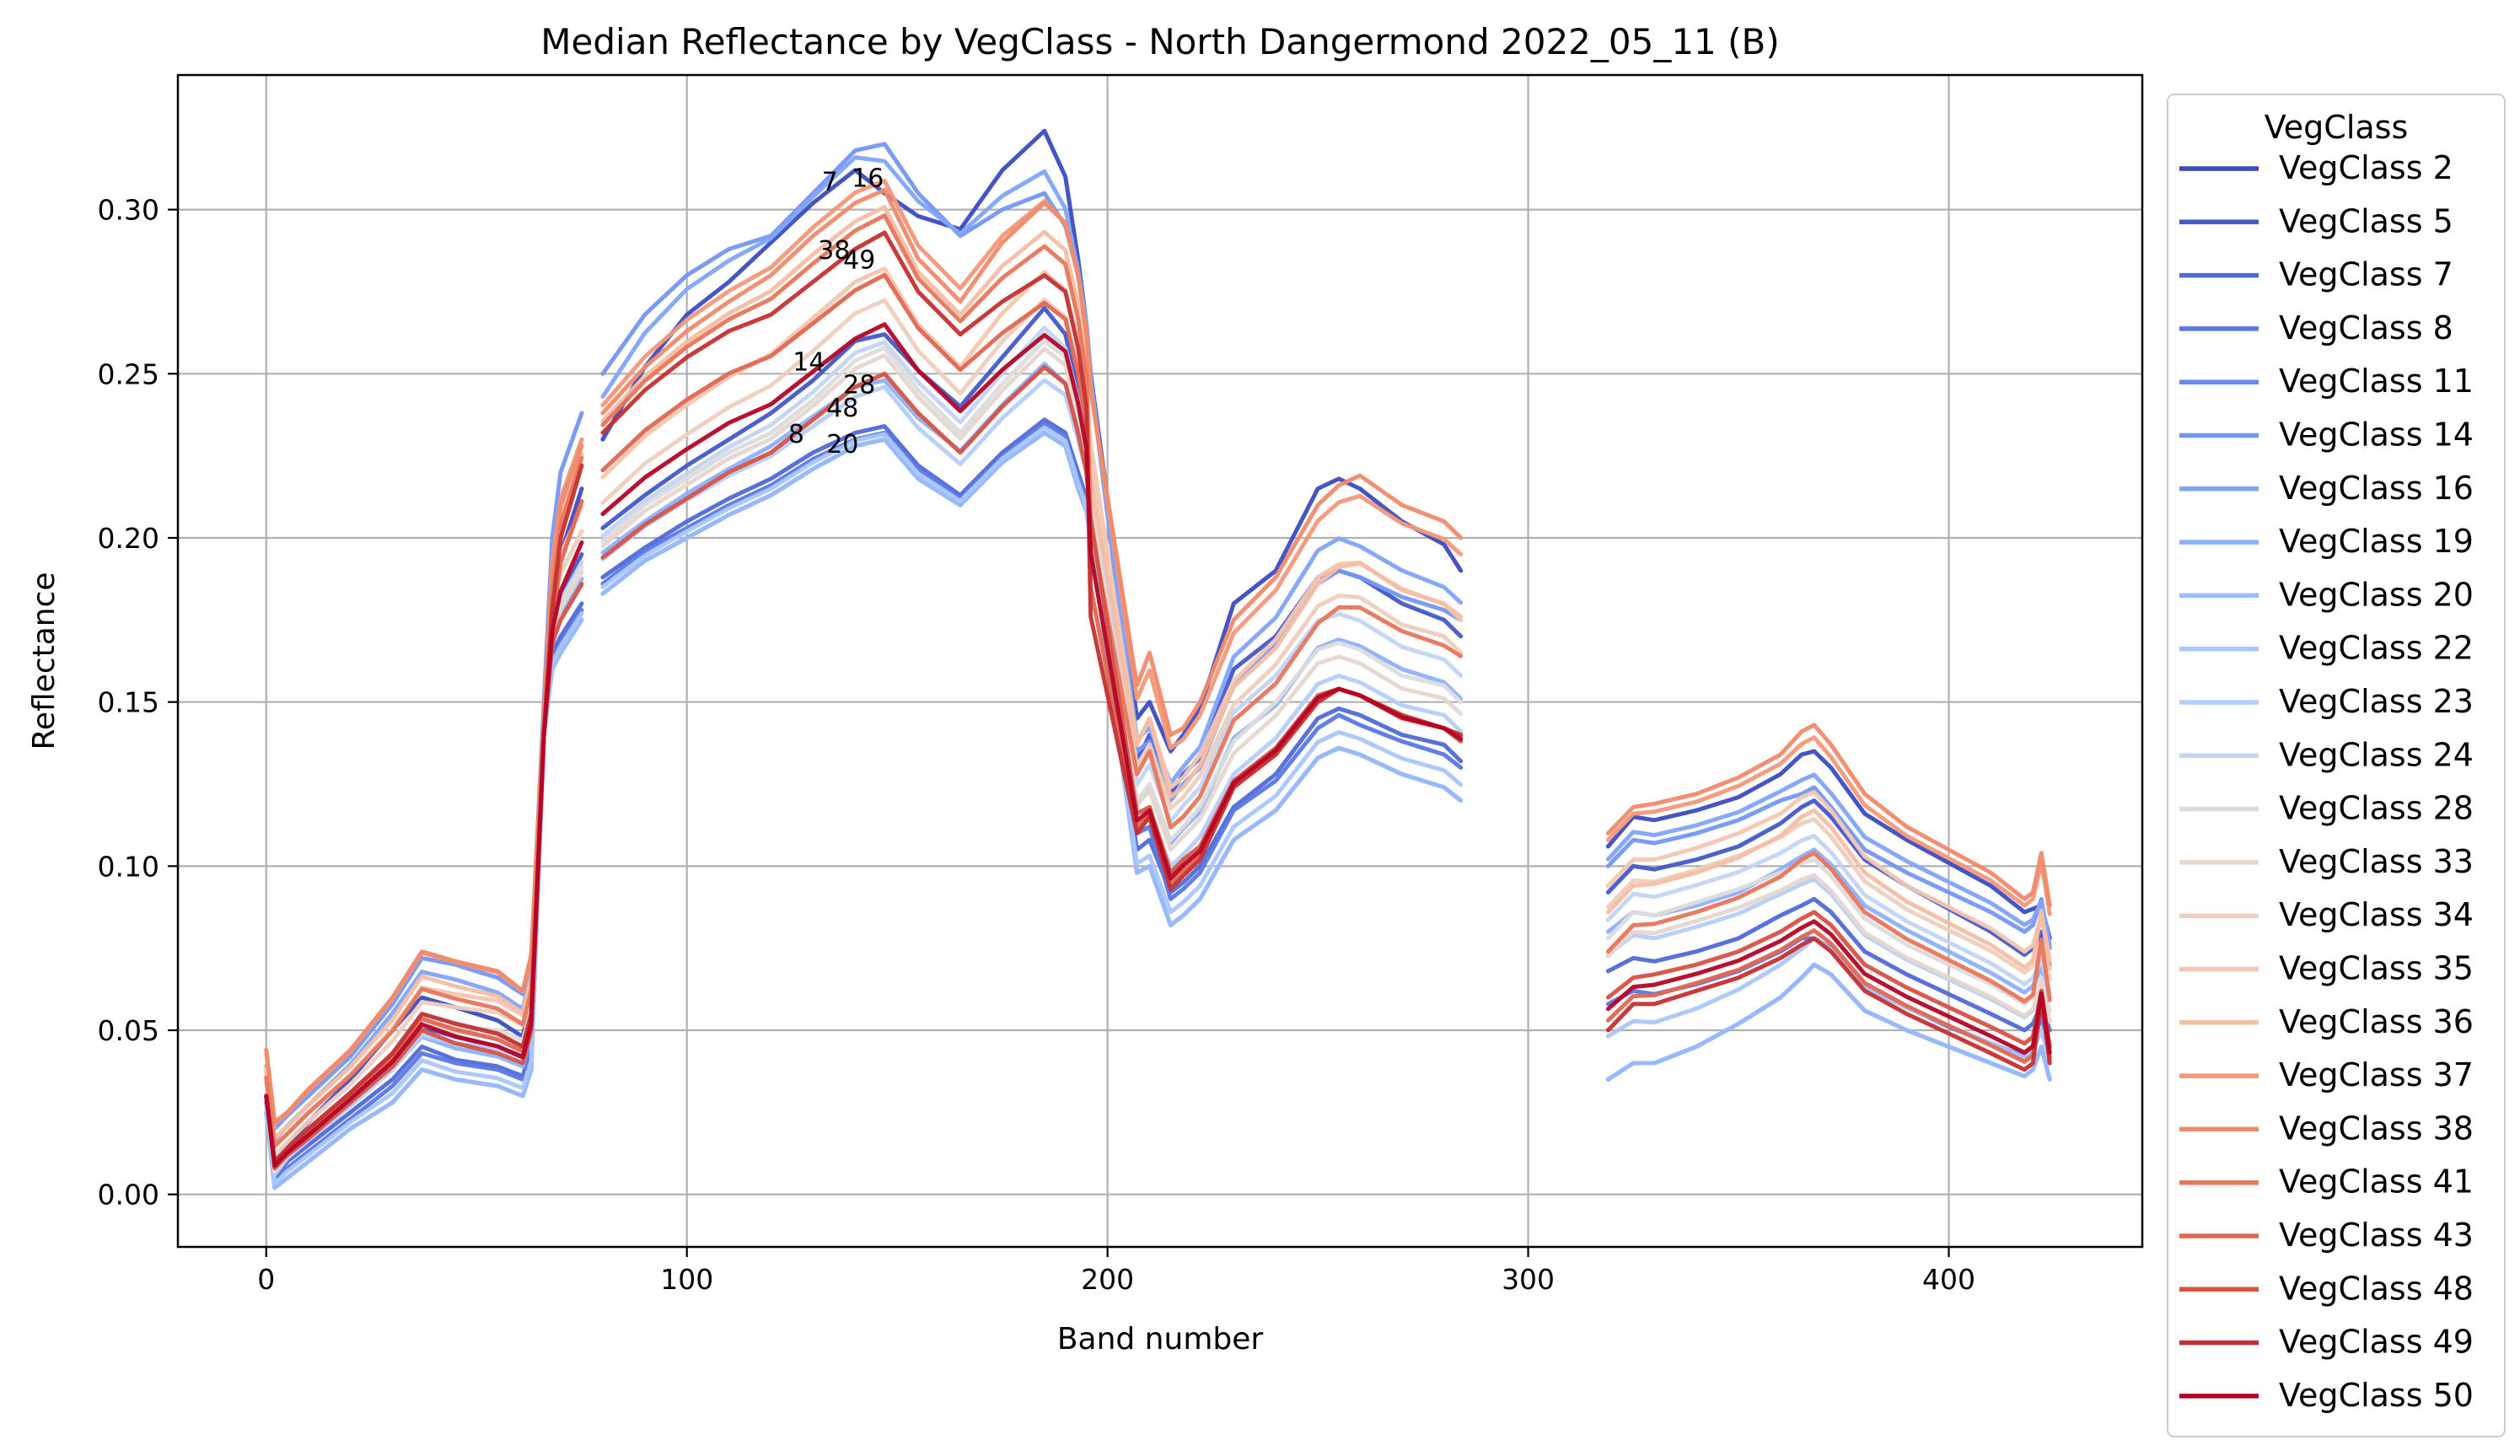 The image size is (2520, 1456). Describe the element at coordinates (2376, 1288) in the screenshot. I see `legend-entry-label: VegClass 48` at that location.